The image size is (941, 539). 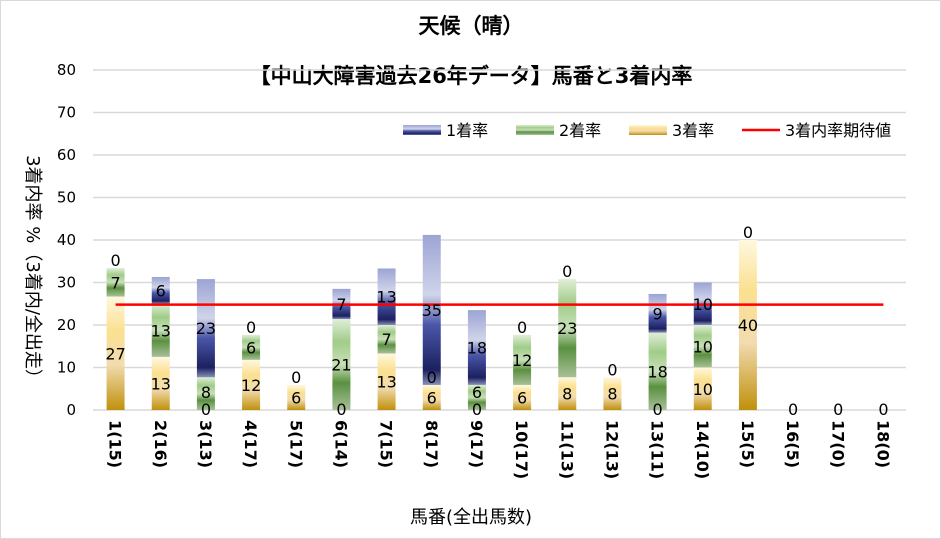 I want to click on y-tick-label: 40, so click(x=66, y=240).